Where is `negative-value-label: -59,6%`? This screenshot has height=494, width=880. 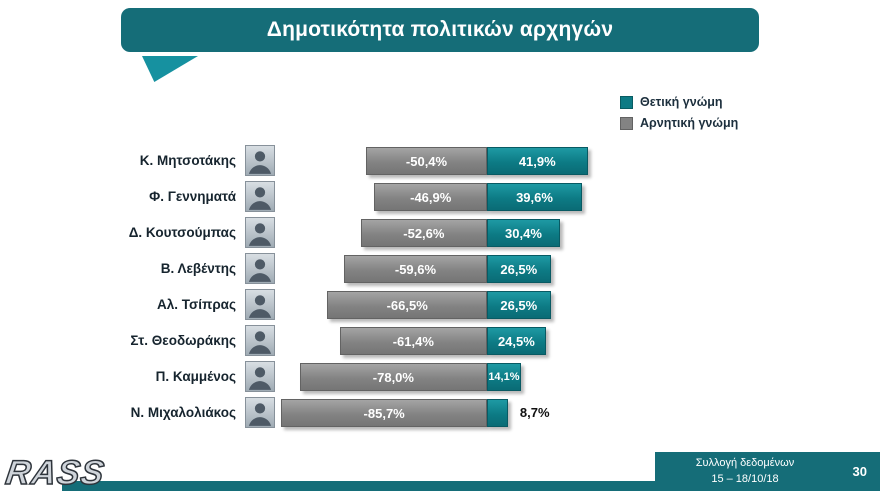
negative-value-label: -59,6% is located at coordinates (415, 269).